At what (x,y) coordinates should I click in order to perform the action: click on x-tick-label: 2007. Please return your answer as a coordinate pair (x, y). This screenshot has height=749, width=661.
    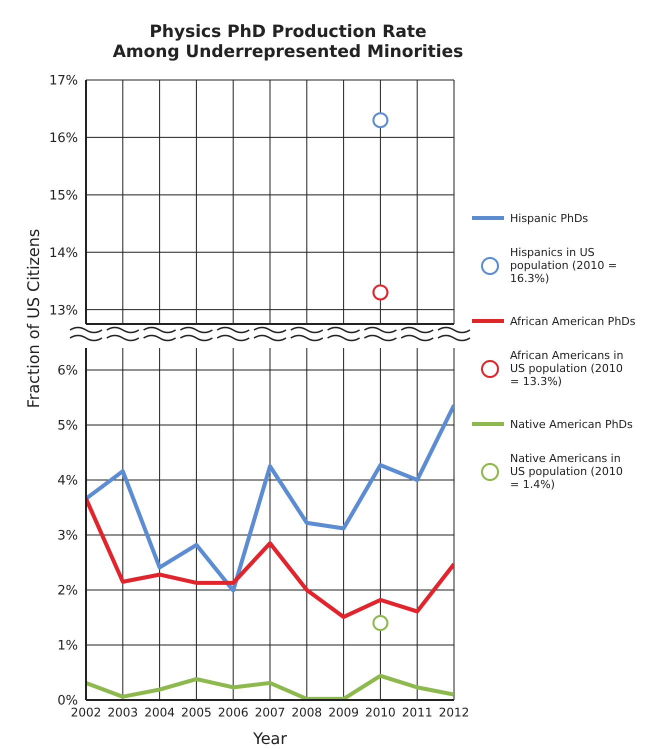
    Looking at the image, I should click on (270, 713).